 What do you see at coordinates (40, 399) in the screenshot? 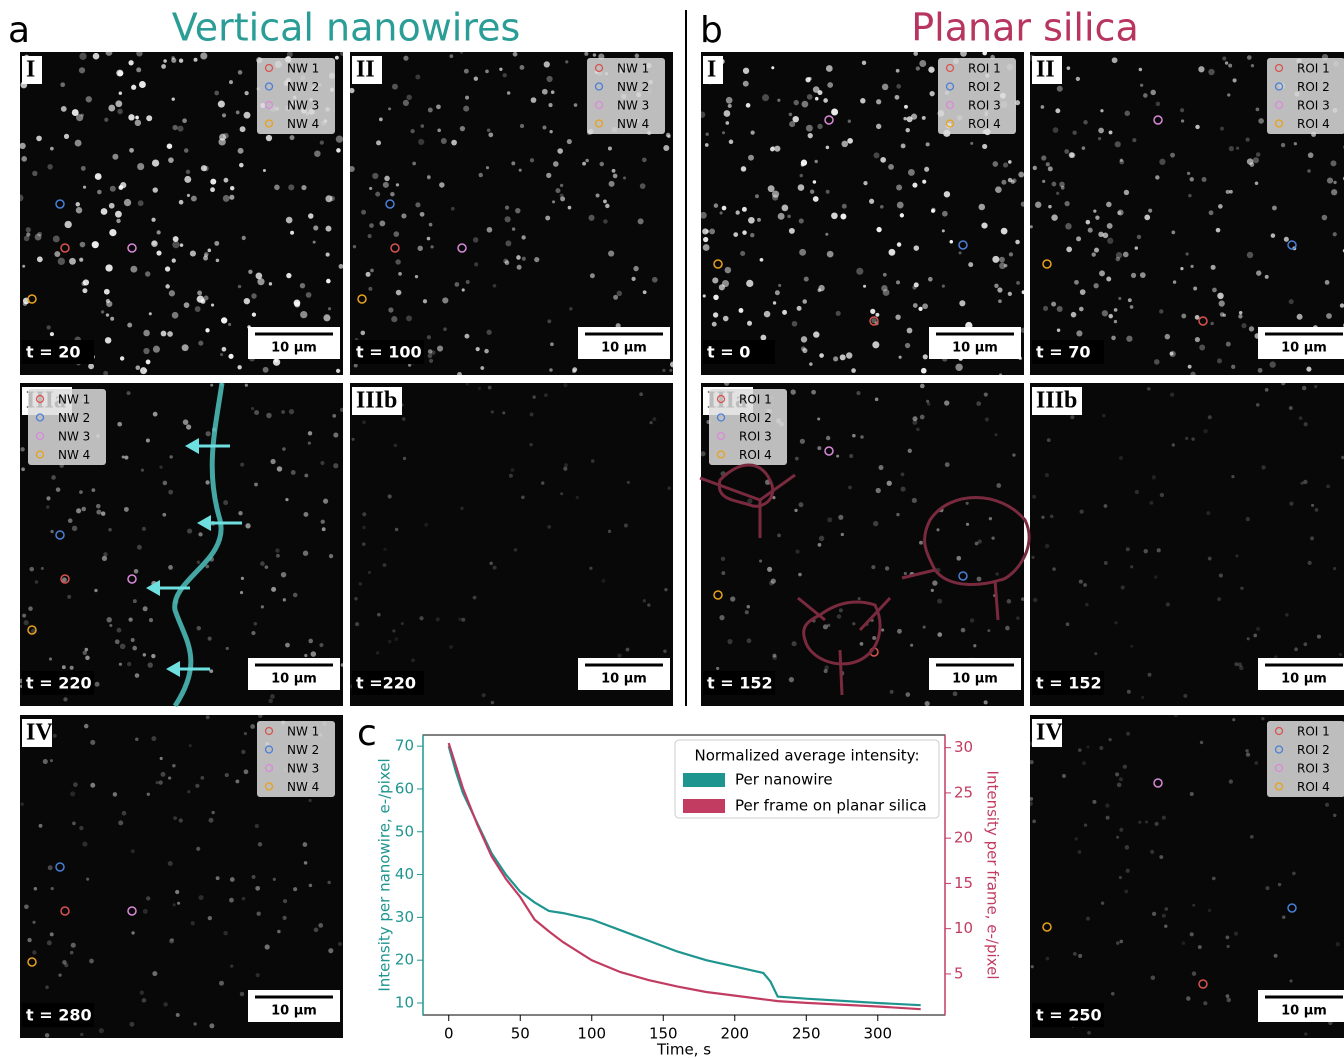
I see `legend-marker` at bounding box center [40, 399].